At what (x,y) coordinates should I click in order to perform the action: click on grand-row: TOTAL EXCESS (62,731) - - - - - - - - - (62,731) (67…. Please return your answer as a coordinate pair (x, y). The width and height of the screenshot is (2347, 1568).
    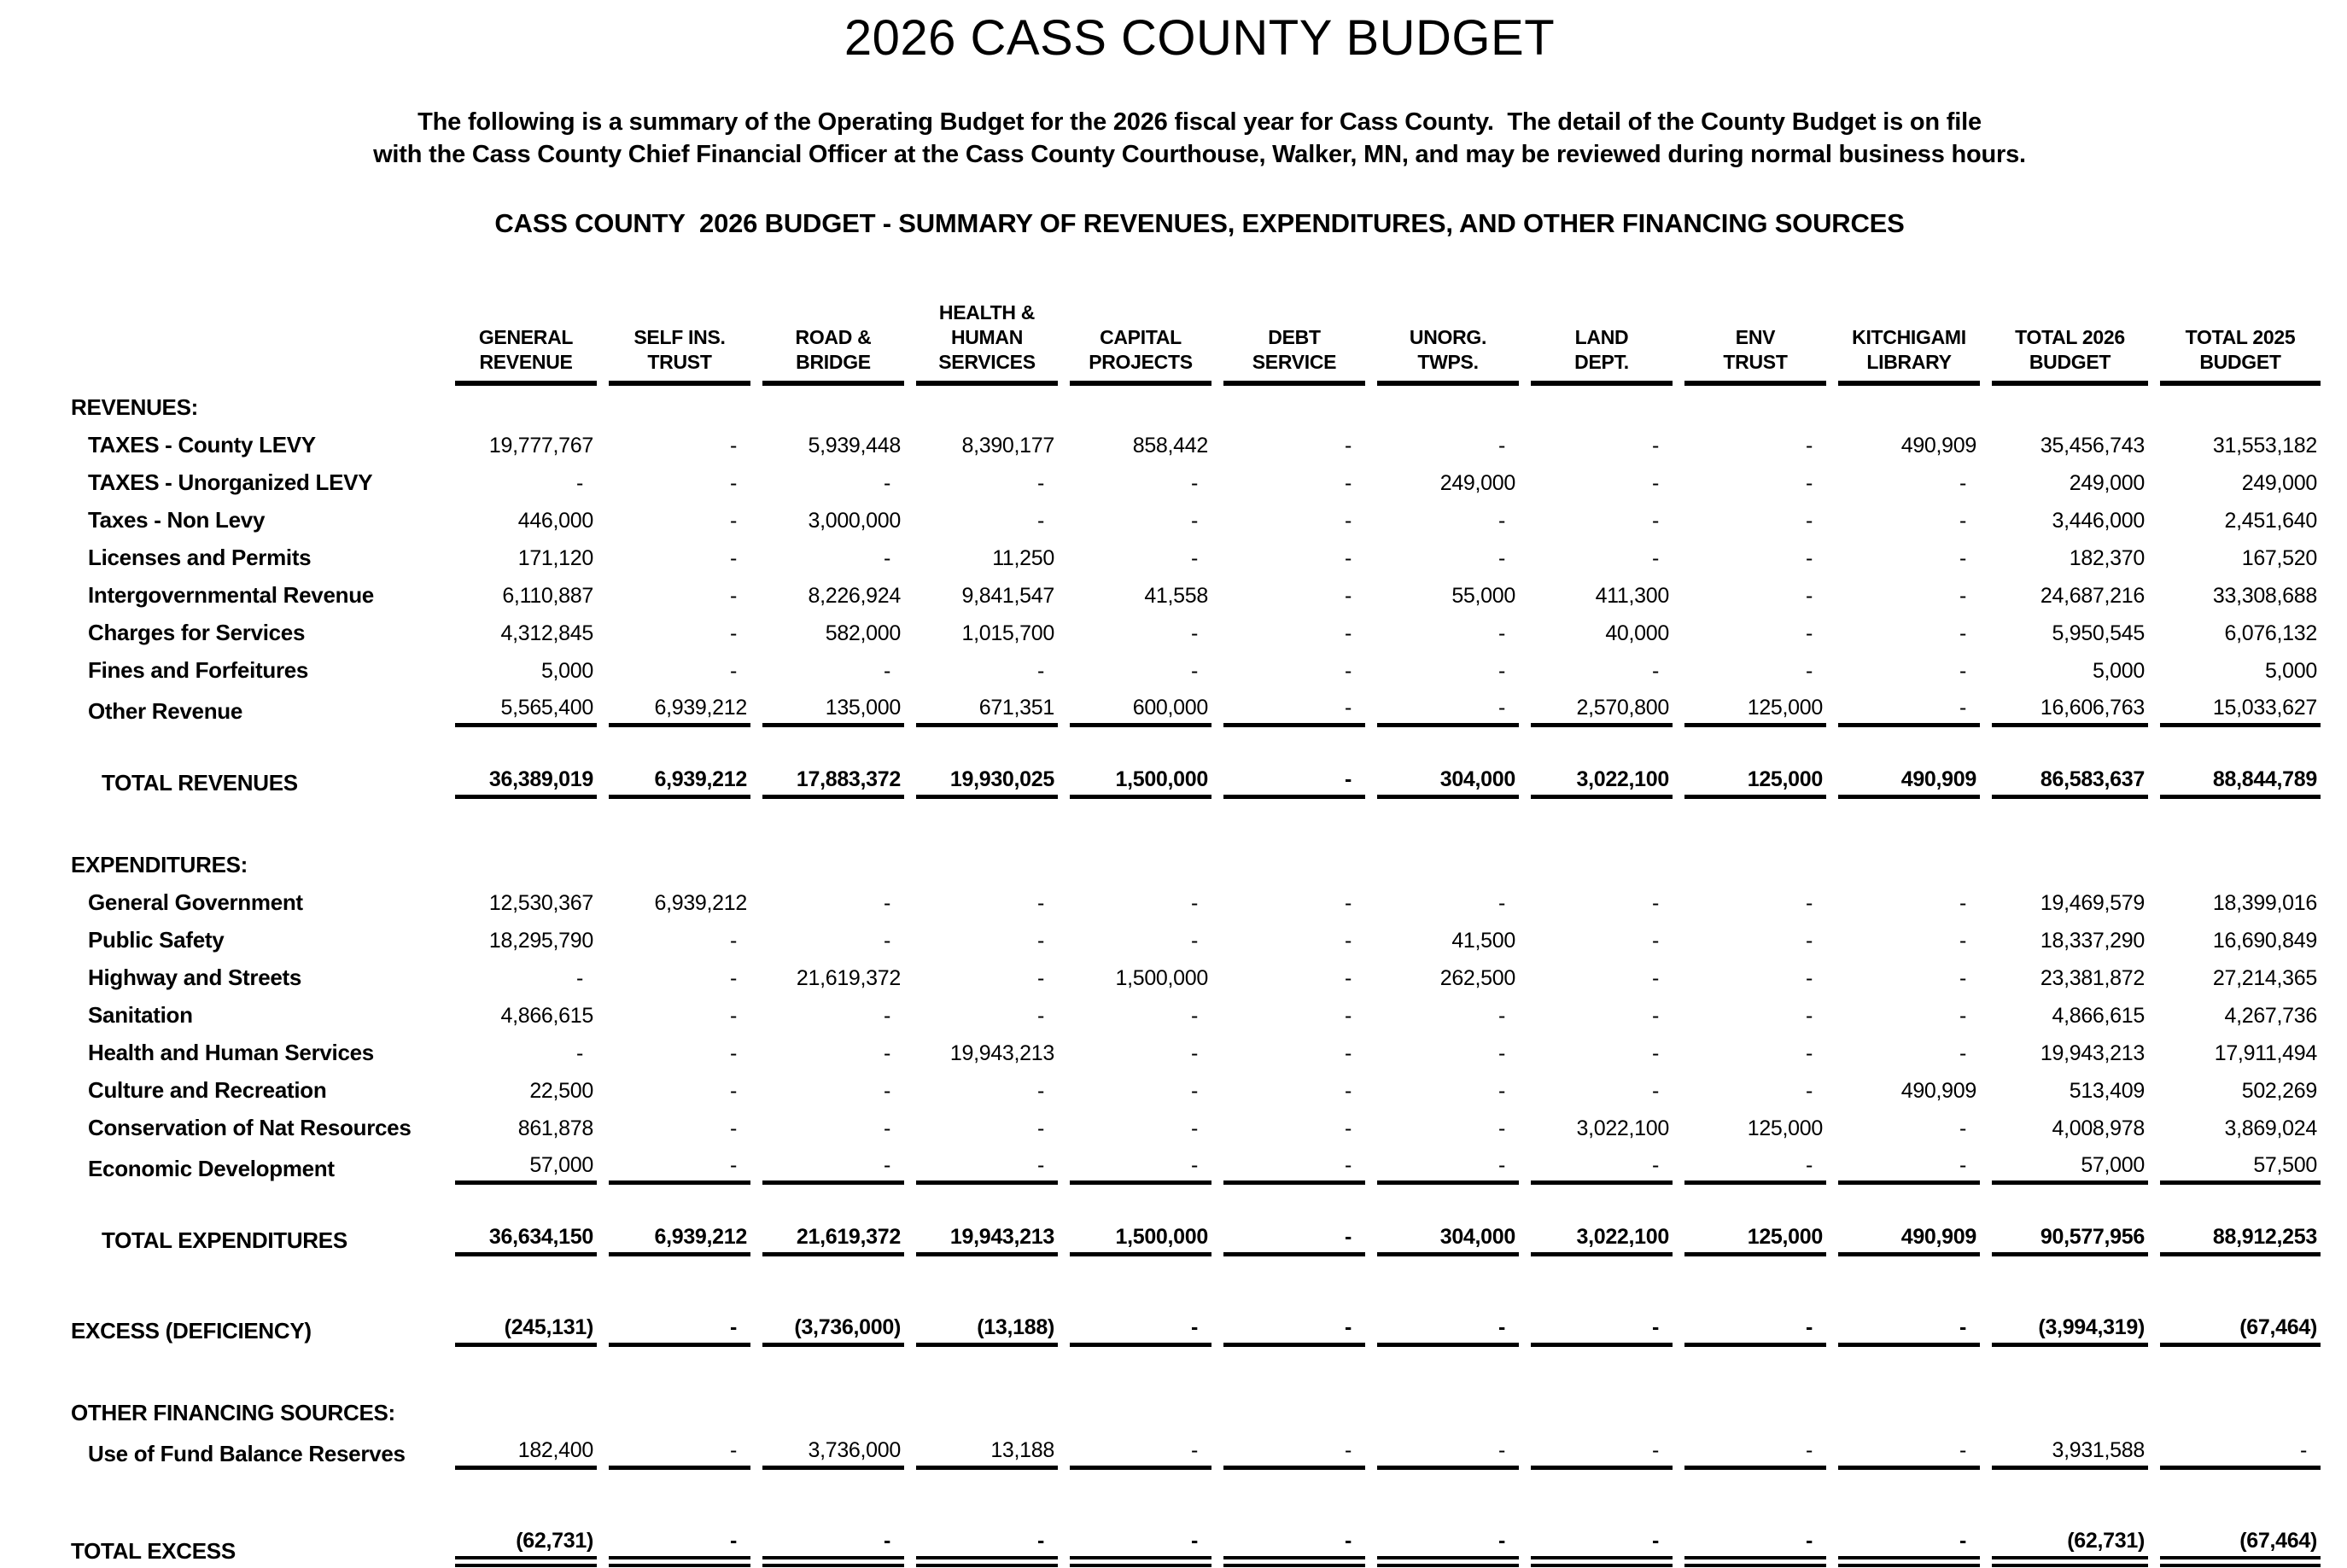
    Looking at the image, I should click on (1194, 1541).